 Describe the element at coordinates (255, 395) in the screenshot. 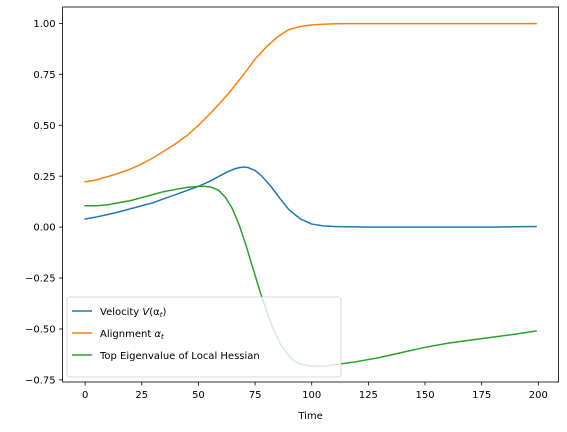

I see `x-tick-label: 75` at that location.